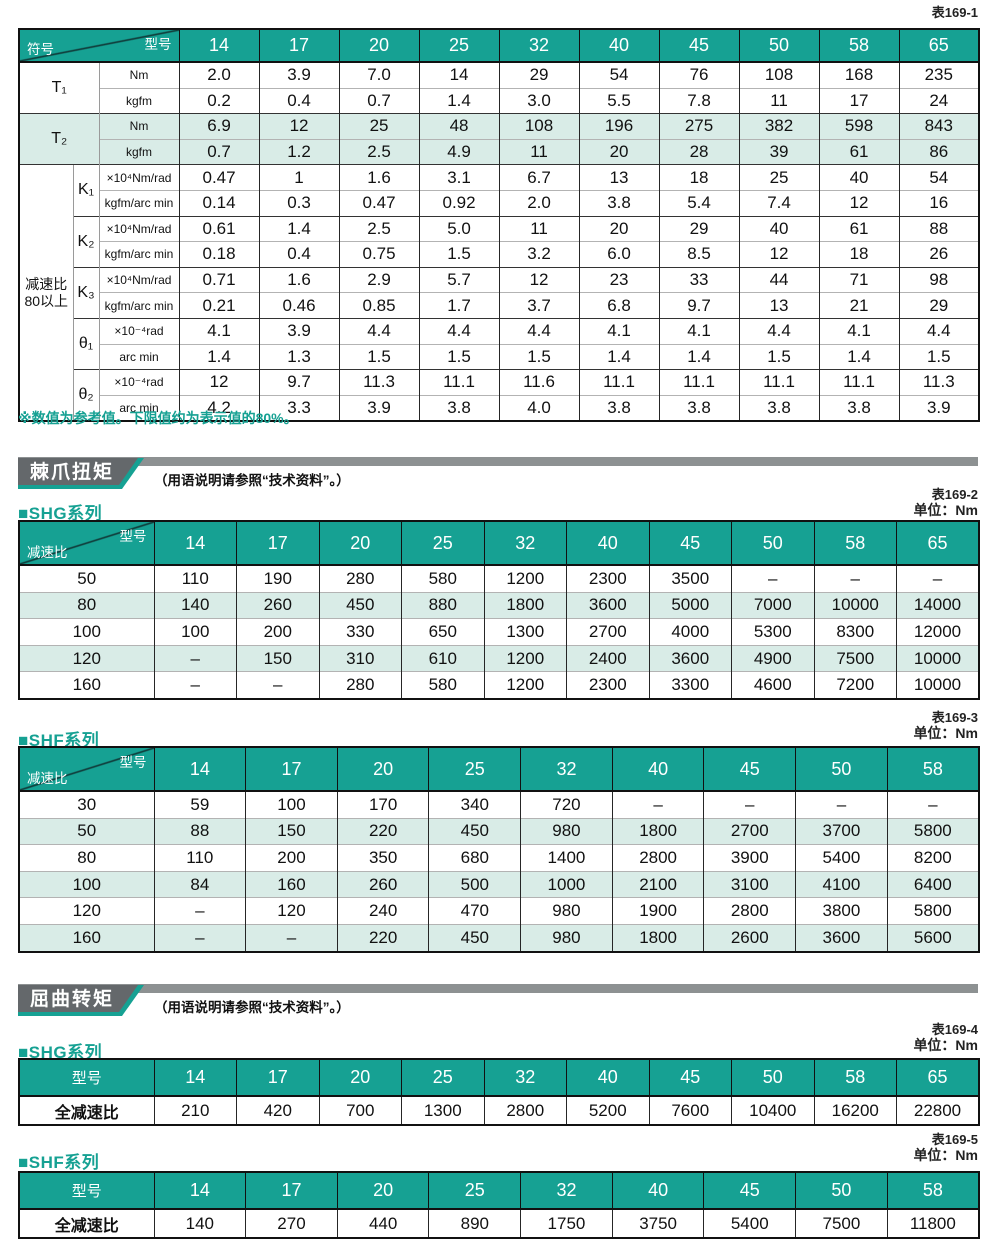 This screenshot has width=1000, height=1250. I want to click on corner-label-bottom: 减速比, so click(47, 778).